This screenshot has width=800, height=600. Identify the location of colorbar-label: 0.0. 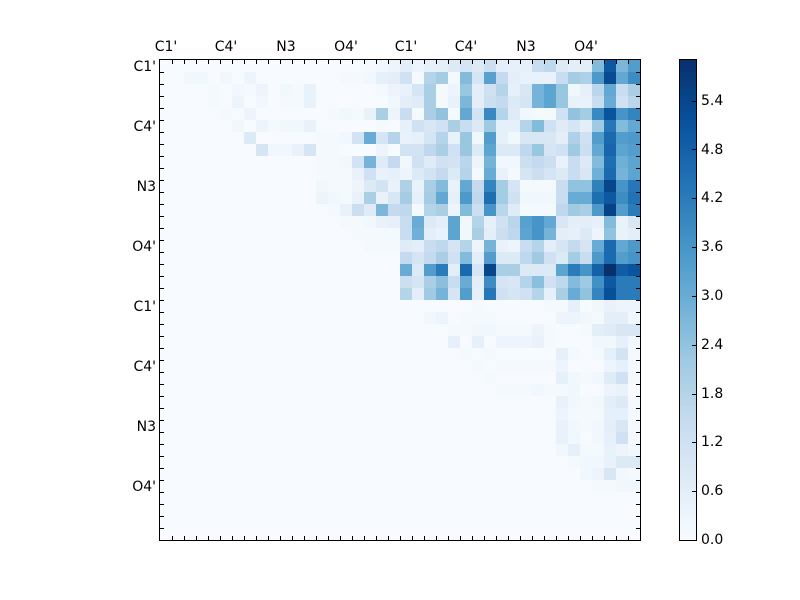
(712, 540).